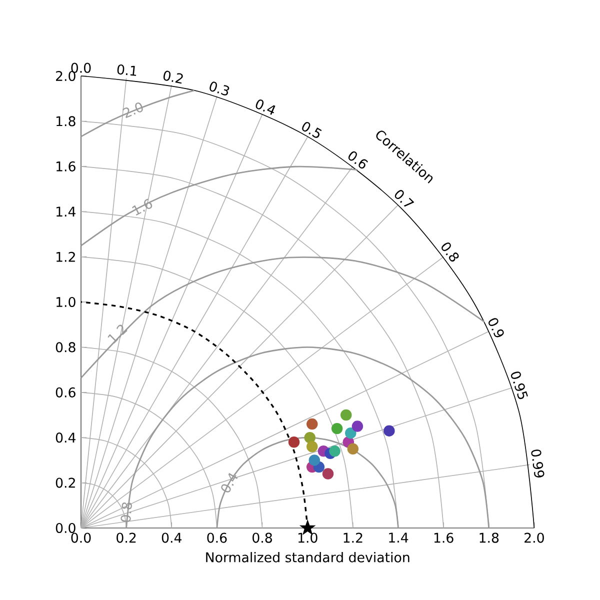  Describe the element at coordinates (126, 70) in the screenshot. I see `annotation: 0.1` at that location.